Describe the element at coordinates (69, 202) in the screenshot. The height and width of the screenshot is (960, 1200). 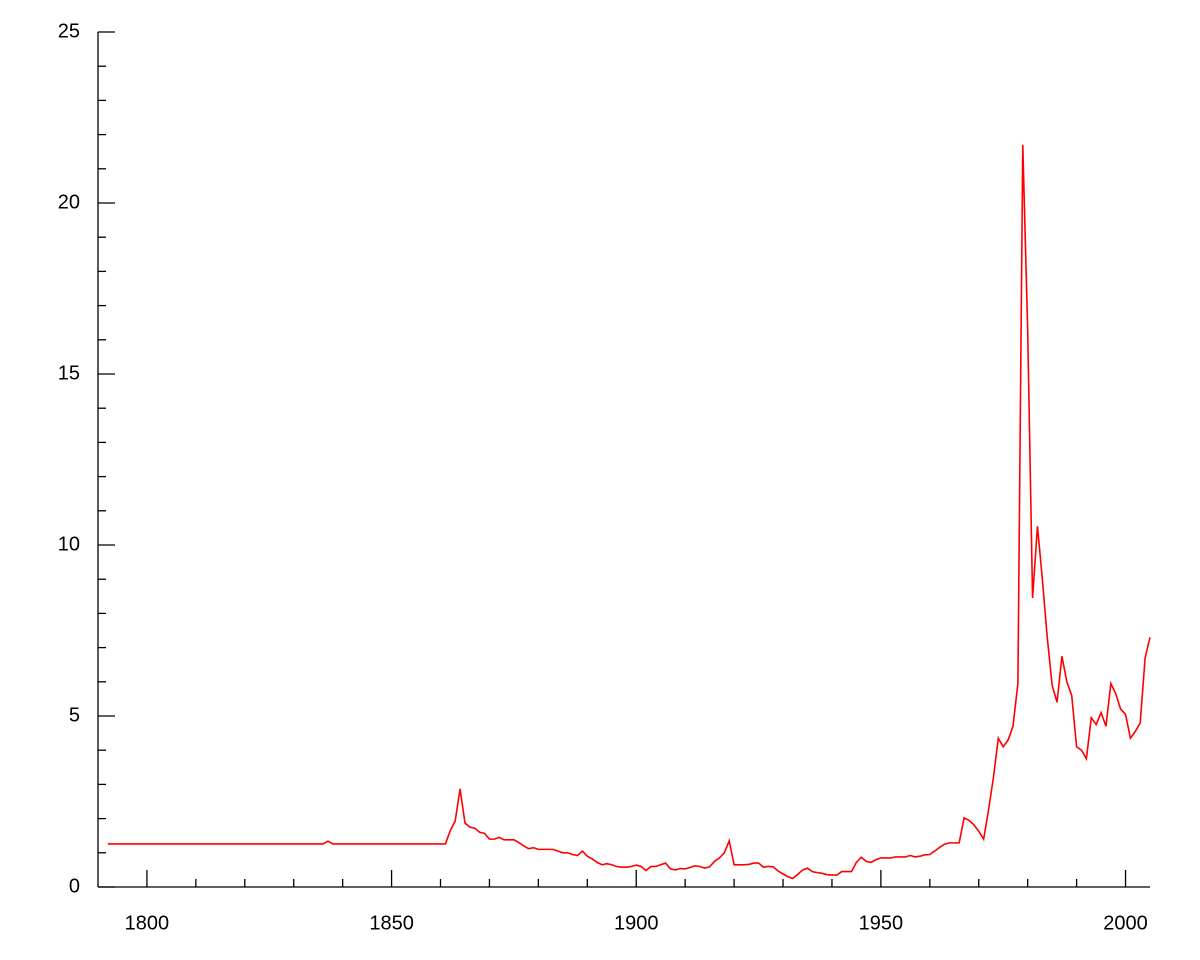
I see `y-tick-label: 20` at that location.